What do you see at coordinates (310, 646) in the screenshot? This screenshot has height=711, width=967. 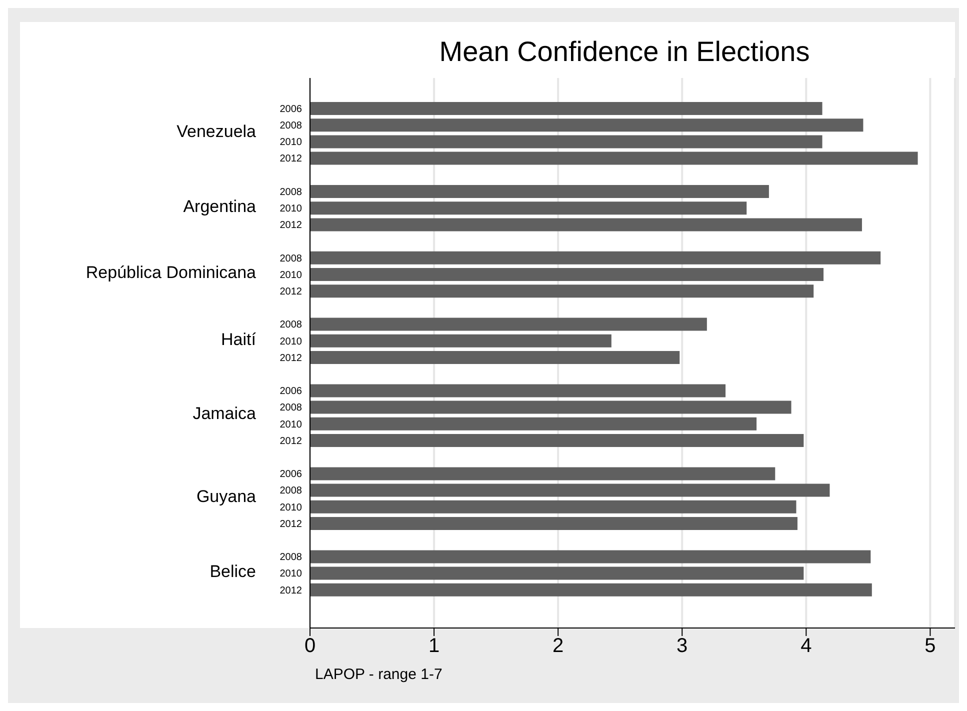 I see `x-tick-label: 0` at bounding box center [310, 646].